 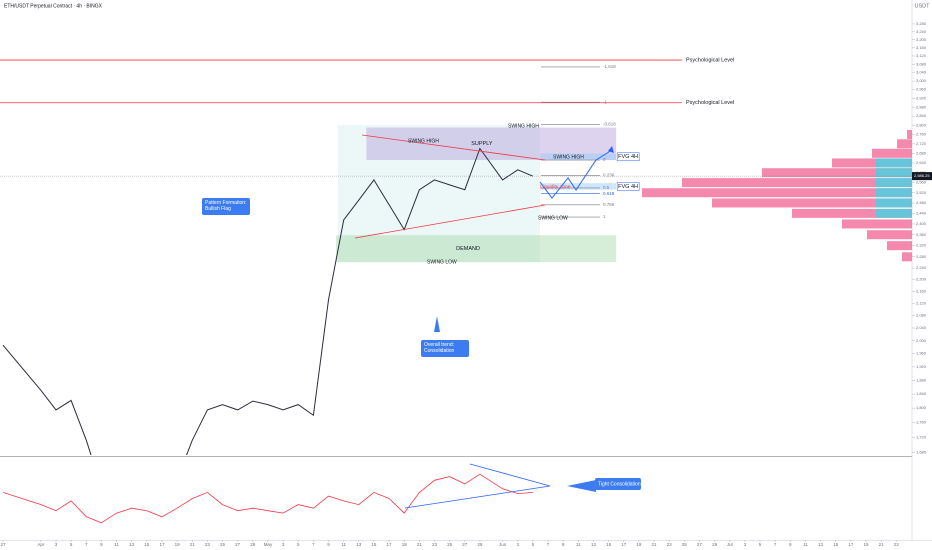 I want to click on last-price-tag, so click(x=922, y=176).